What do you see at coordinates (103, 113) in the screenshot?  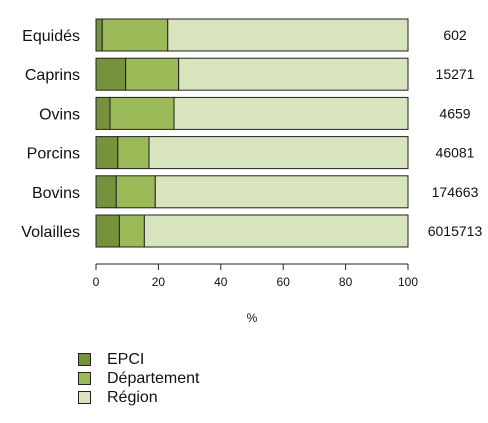 I see `bar-ovins-epci` at bounding box center [103, 113].